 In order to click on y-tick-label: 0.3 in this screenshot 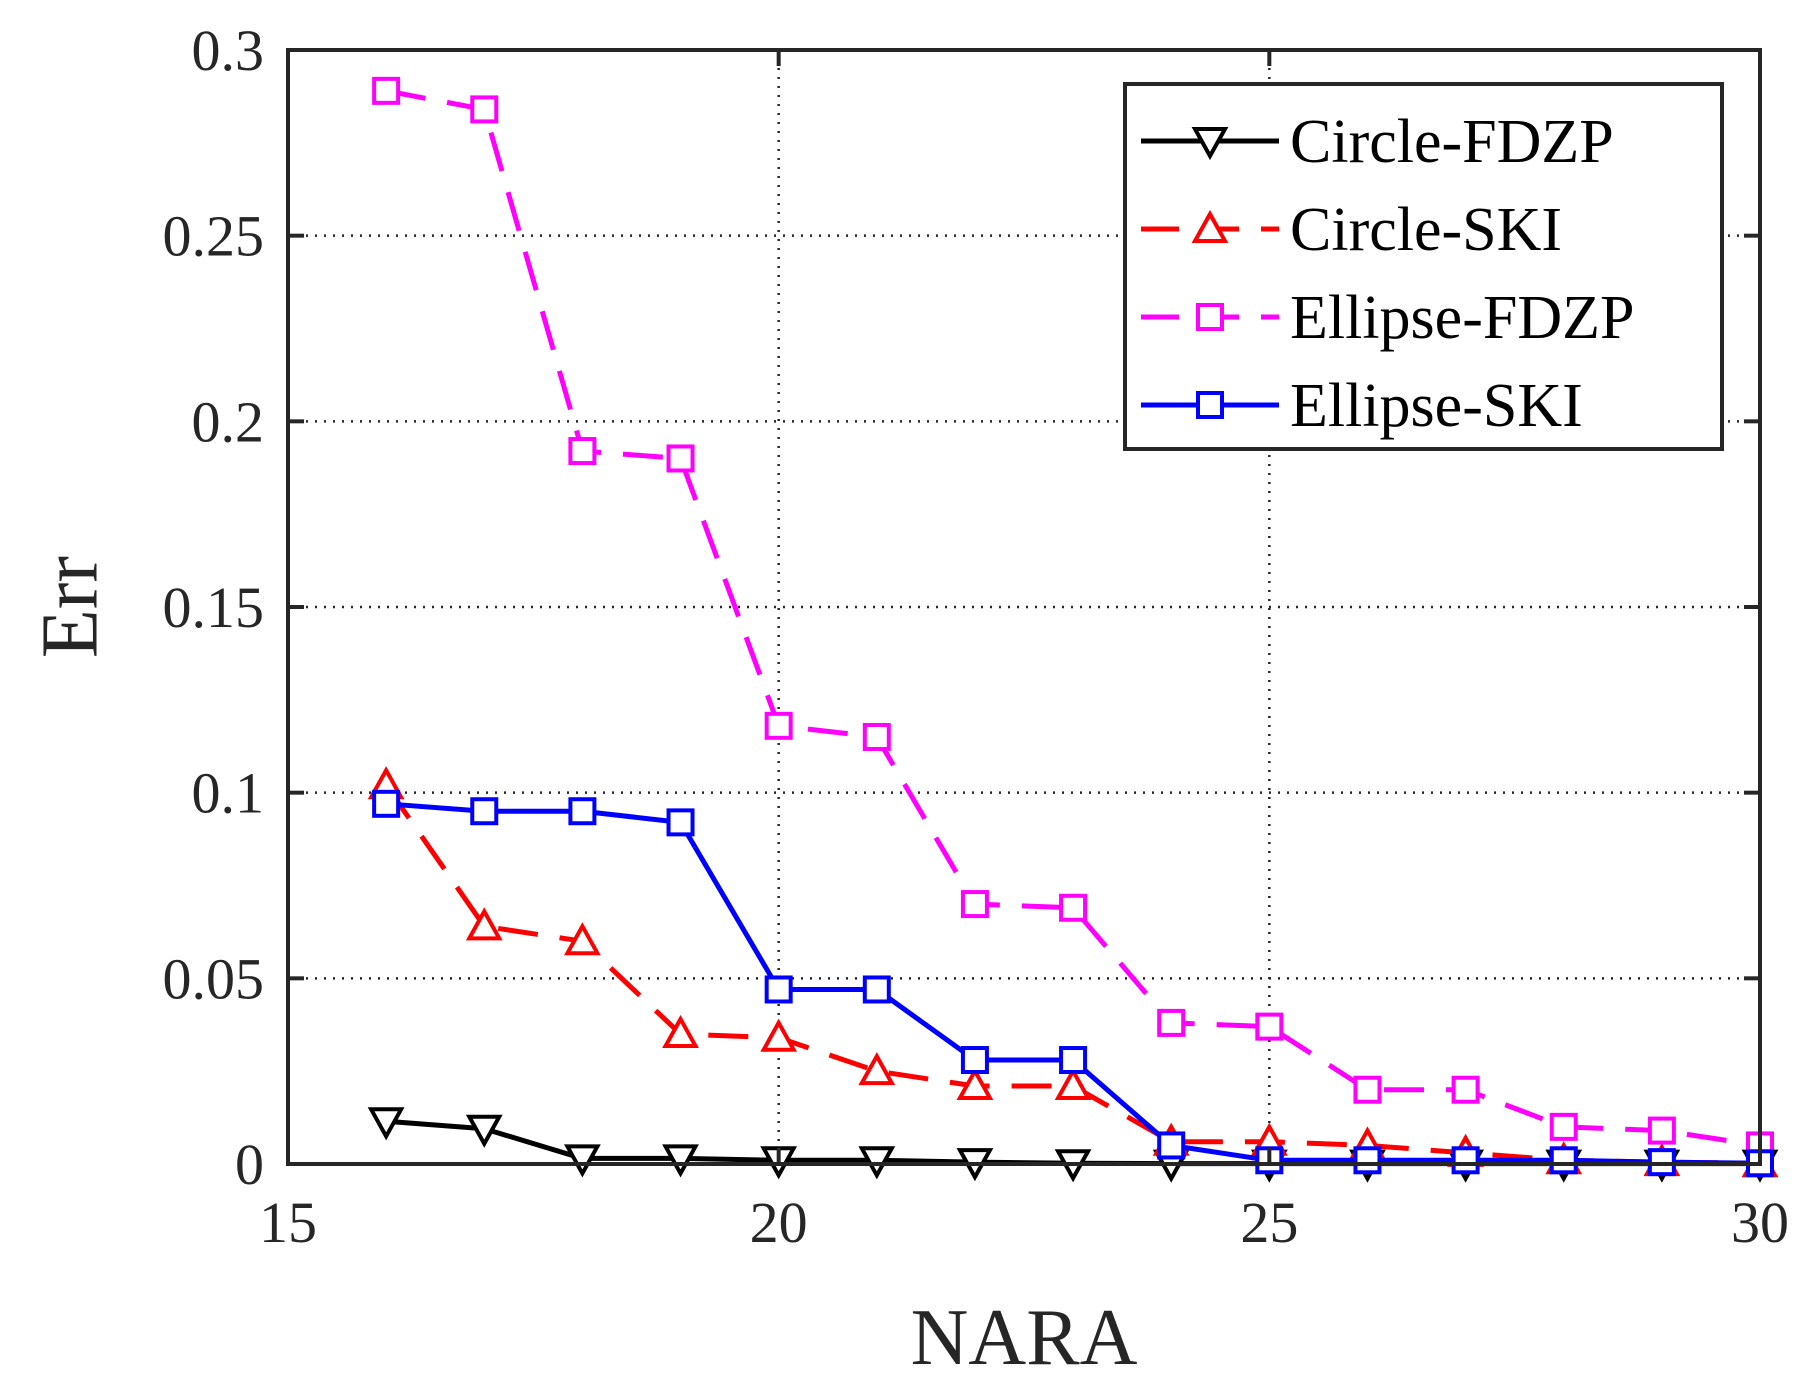, I will do `click(228, 50)`.